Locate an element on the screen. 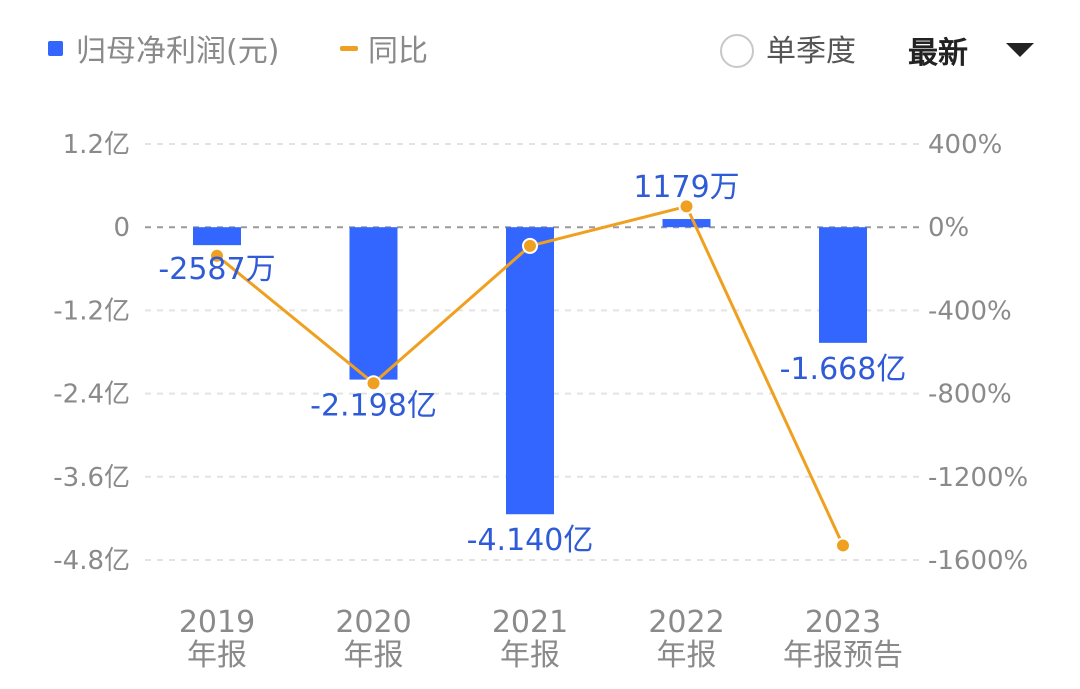  right-tick-label: -800% is located at coordinates (970, 395).